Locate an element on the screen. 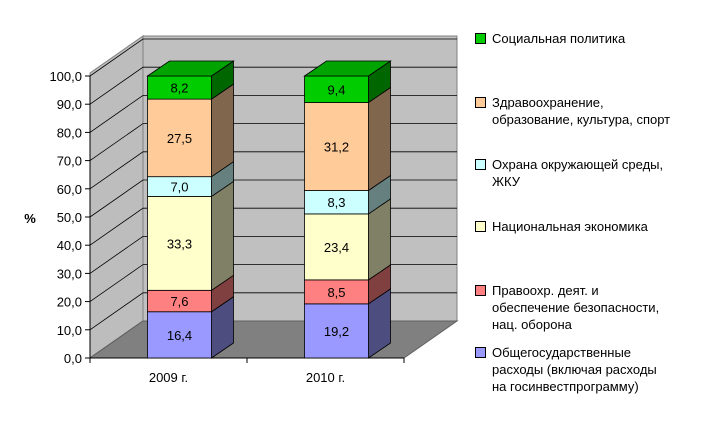 The image size is (716, 429). y-tick-label: 90,0 is located at coordinates (69, 104).